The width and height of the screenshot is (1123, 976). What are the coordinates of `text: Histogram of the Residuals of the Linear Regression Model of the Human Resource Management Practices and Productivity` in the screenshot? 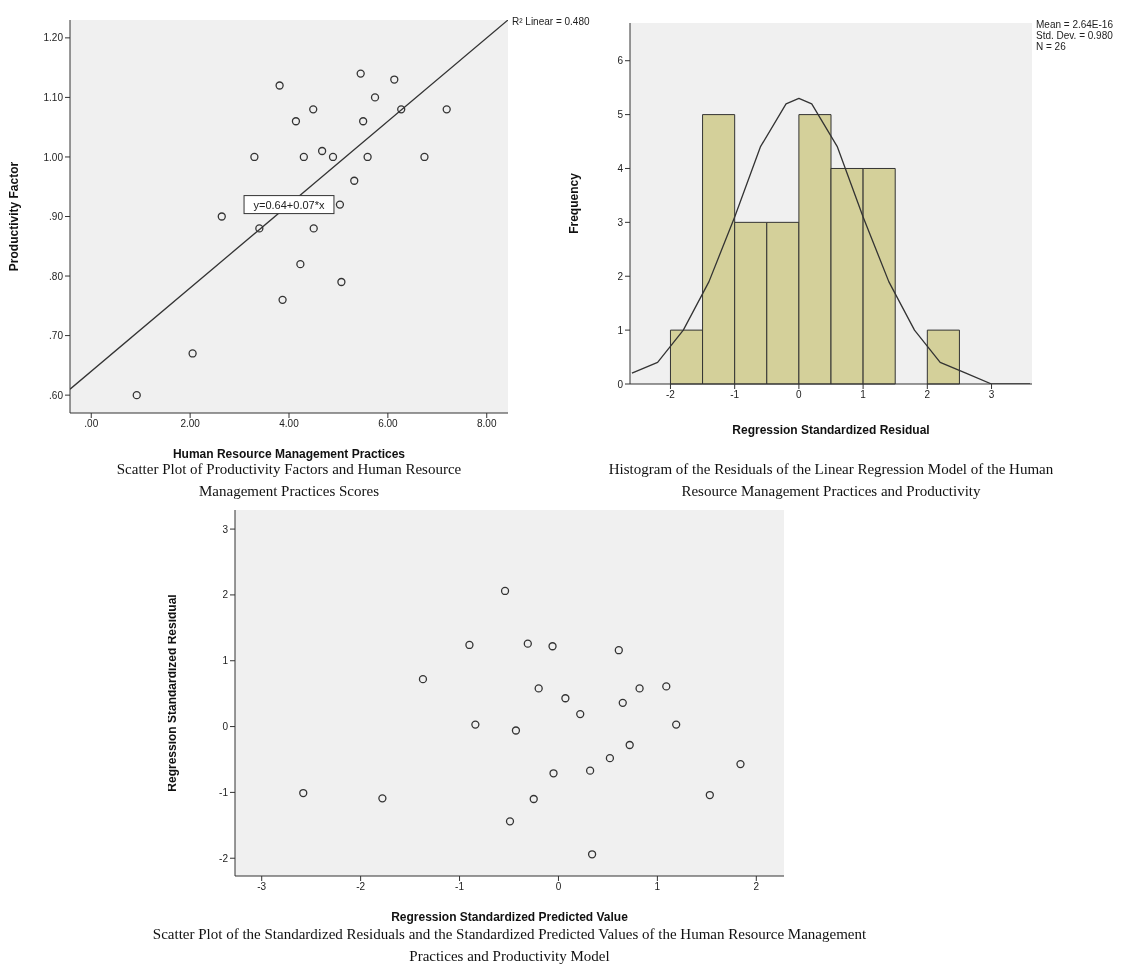 It's located at (831, 480).